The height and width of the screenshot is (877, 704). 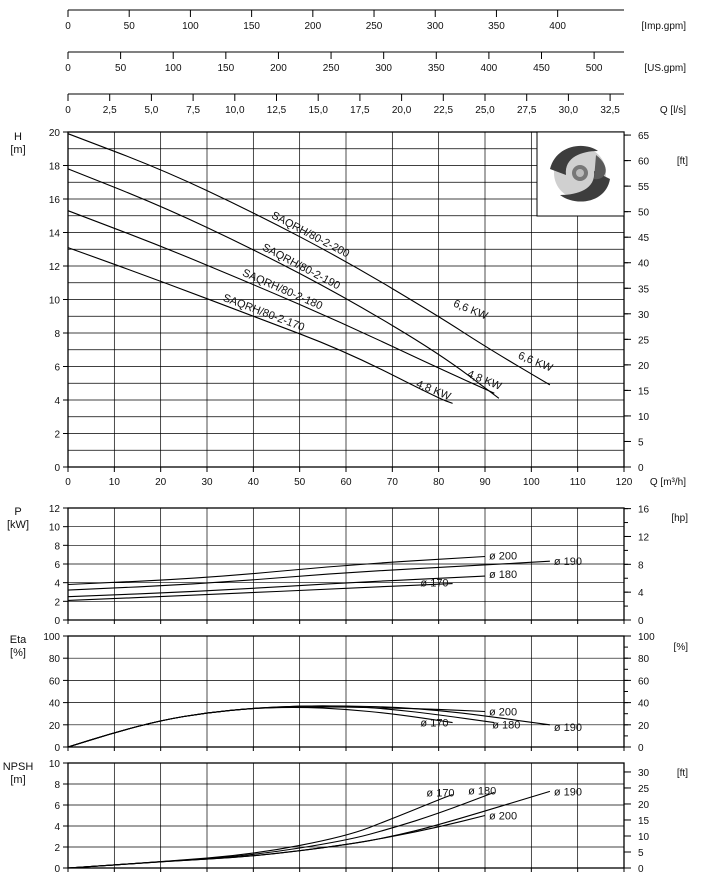 What do you see at coordinates (673, 110) in the screenshot?
I see `top-axis-unit: Q [l/s]` at bounding box center [673, 110].